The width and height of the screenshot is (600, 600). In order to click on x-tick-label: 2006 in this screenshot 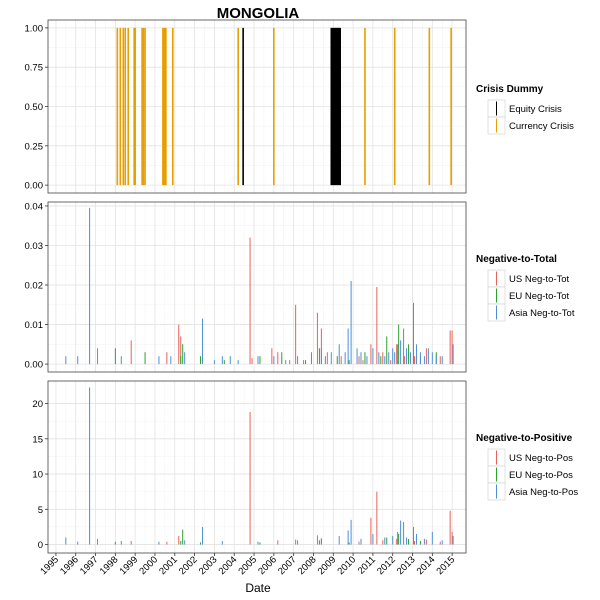, I will do `click(267, 565)`.